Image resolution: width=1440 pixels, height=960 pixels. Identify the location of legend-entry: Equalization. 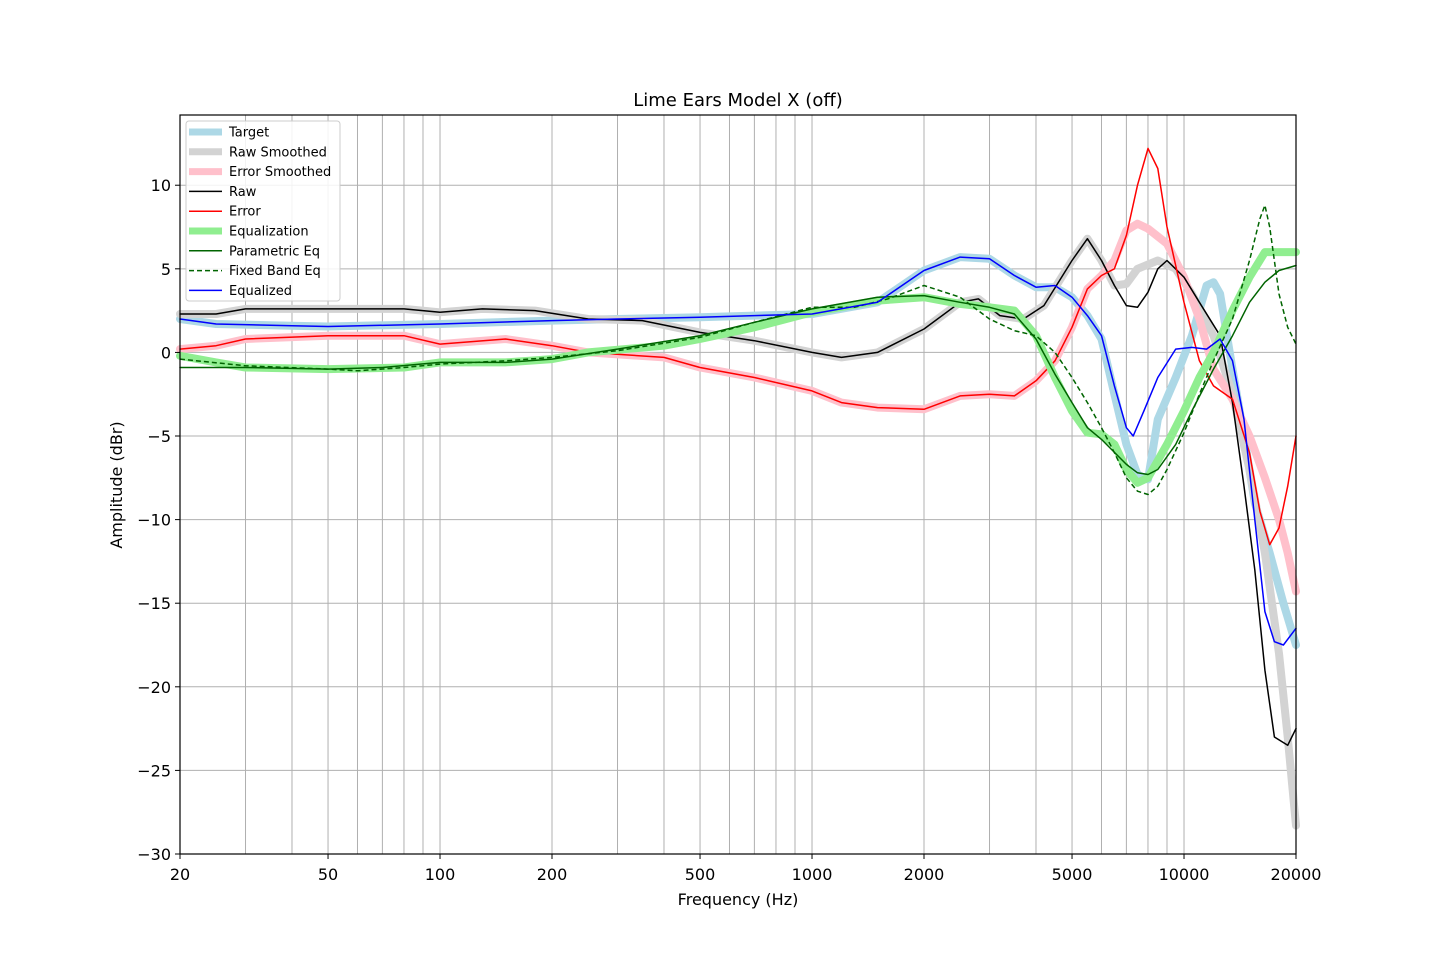
(269, 232).